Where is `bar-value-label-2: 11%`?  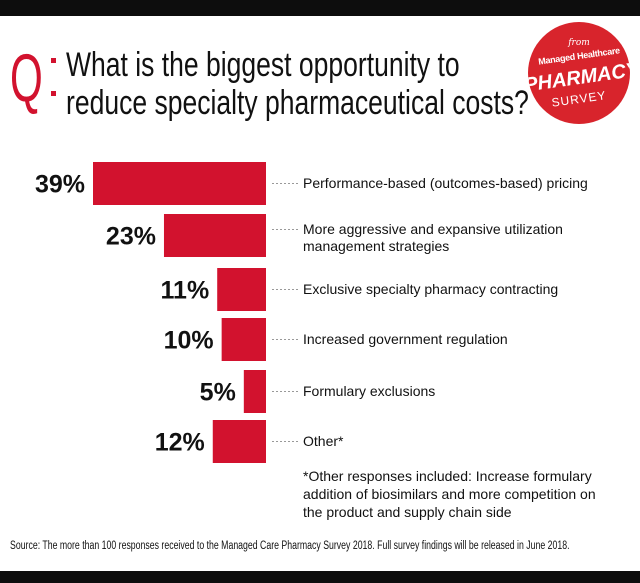 bar-value-label-2: 11% is located at coordinates (185, 291).